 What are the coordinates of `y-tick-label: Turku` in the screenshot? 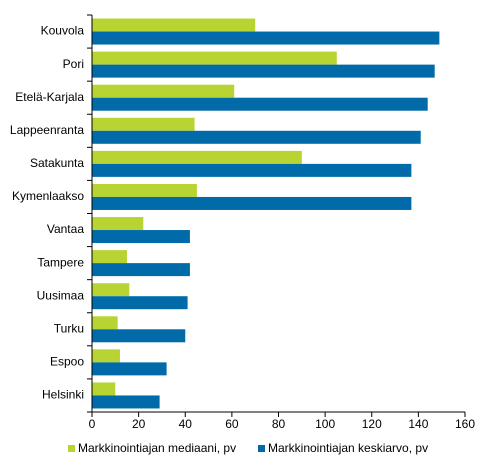 It's located at (69, 328).